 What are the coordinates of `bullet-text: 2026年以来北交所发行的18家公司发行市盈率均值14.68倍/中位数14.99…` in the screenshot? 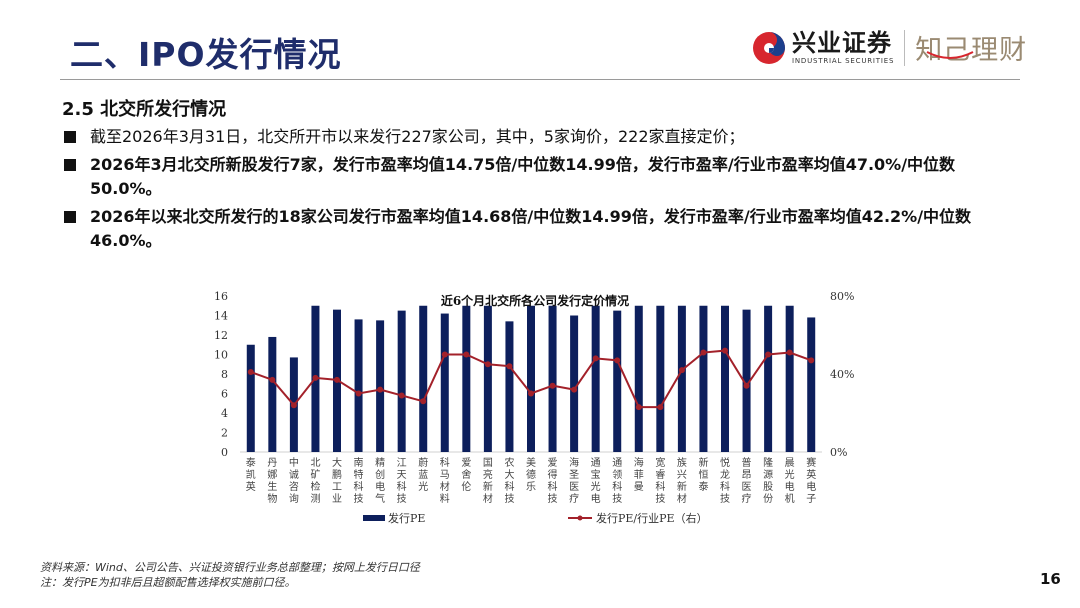 It's located at (531, 228).